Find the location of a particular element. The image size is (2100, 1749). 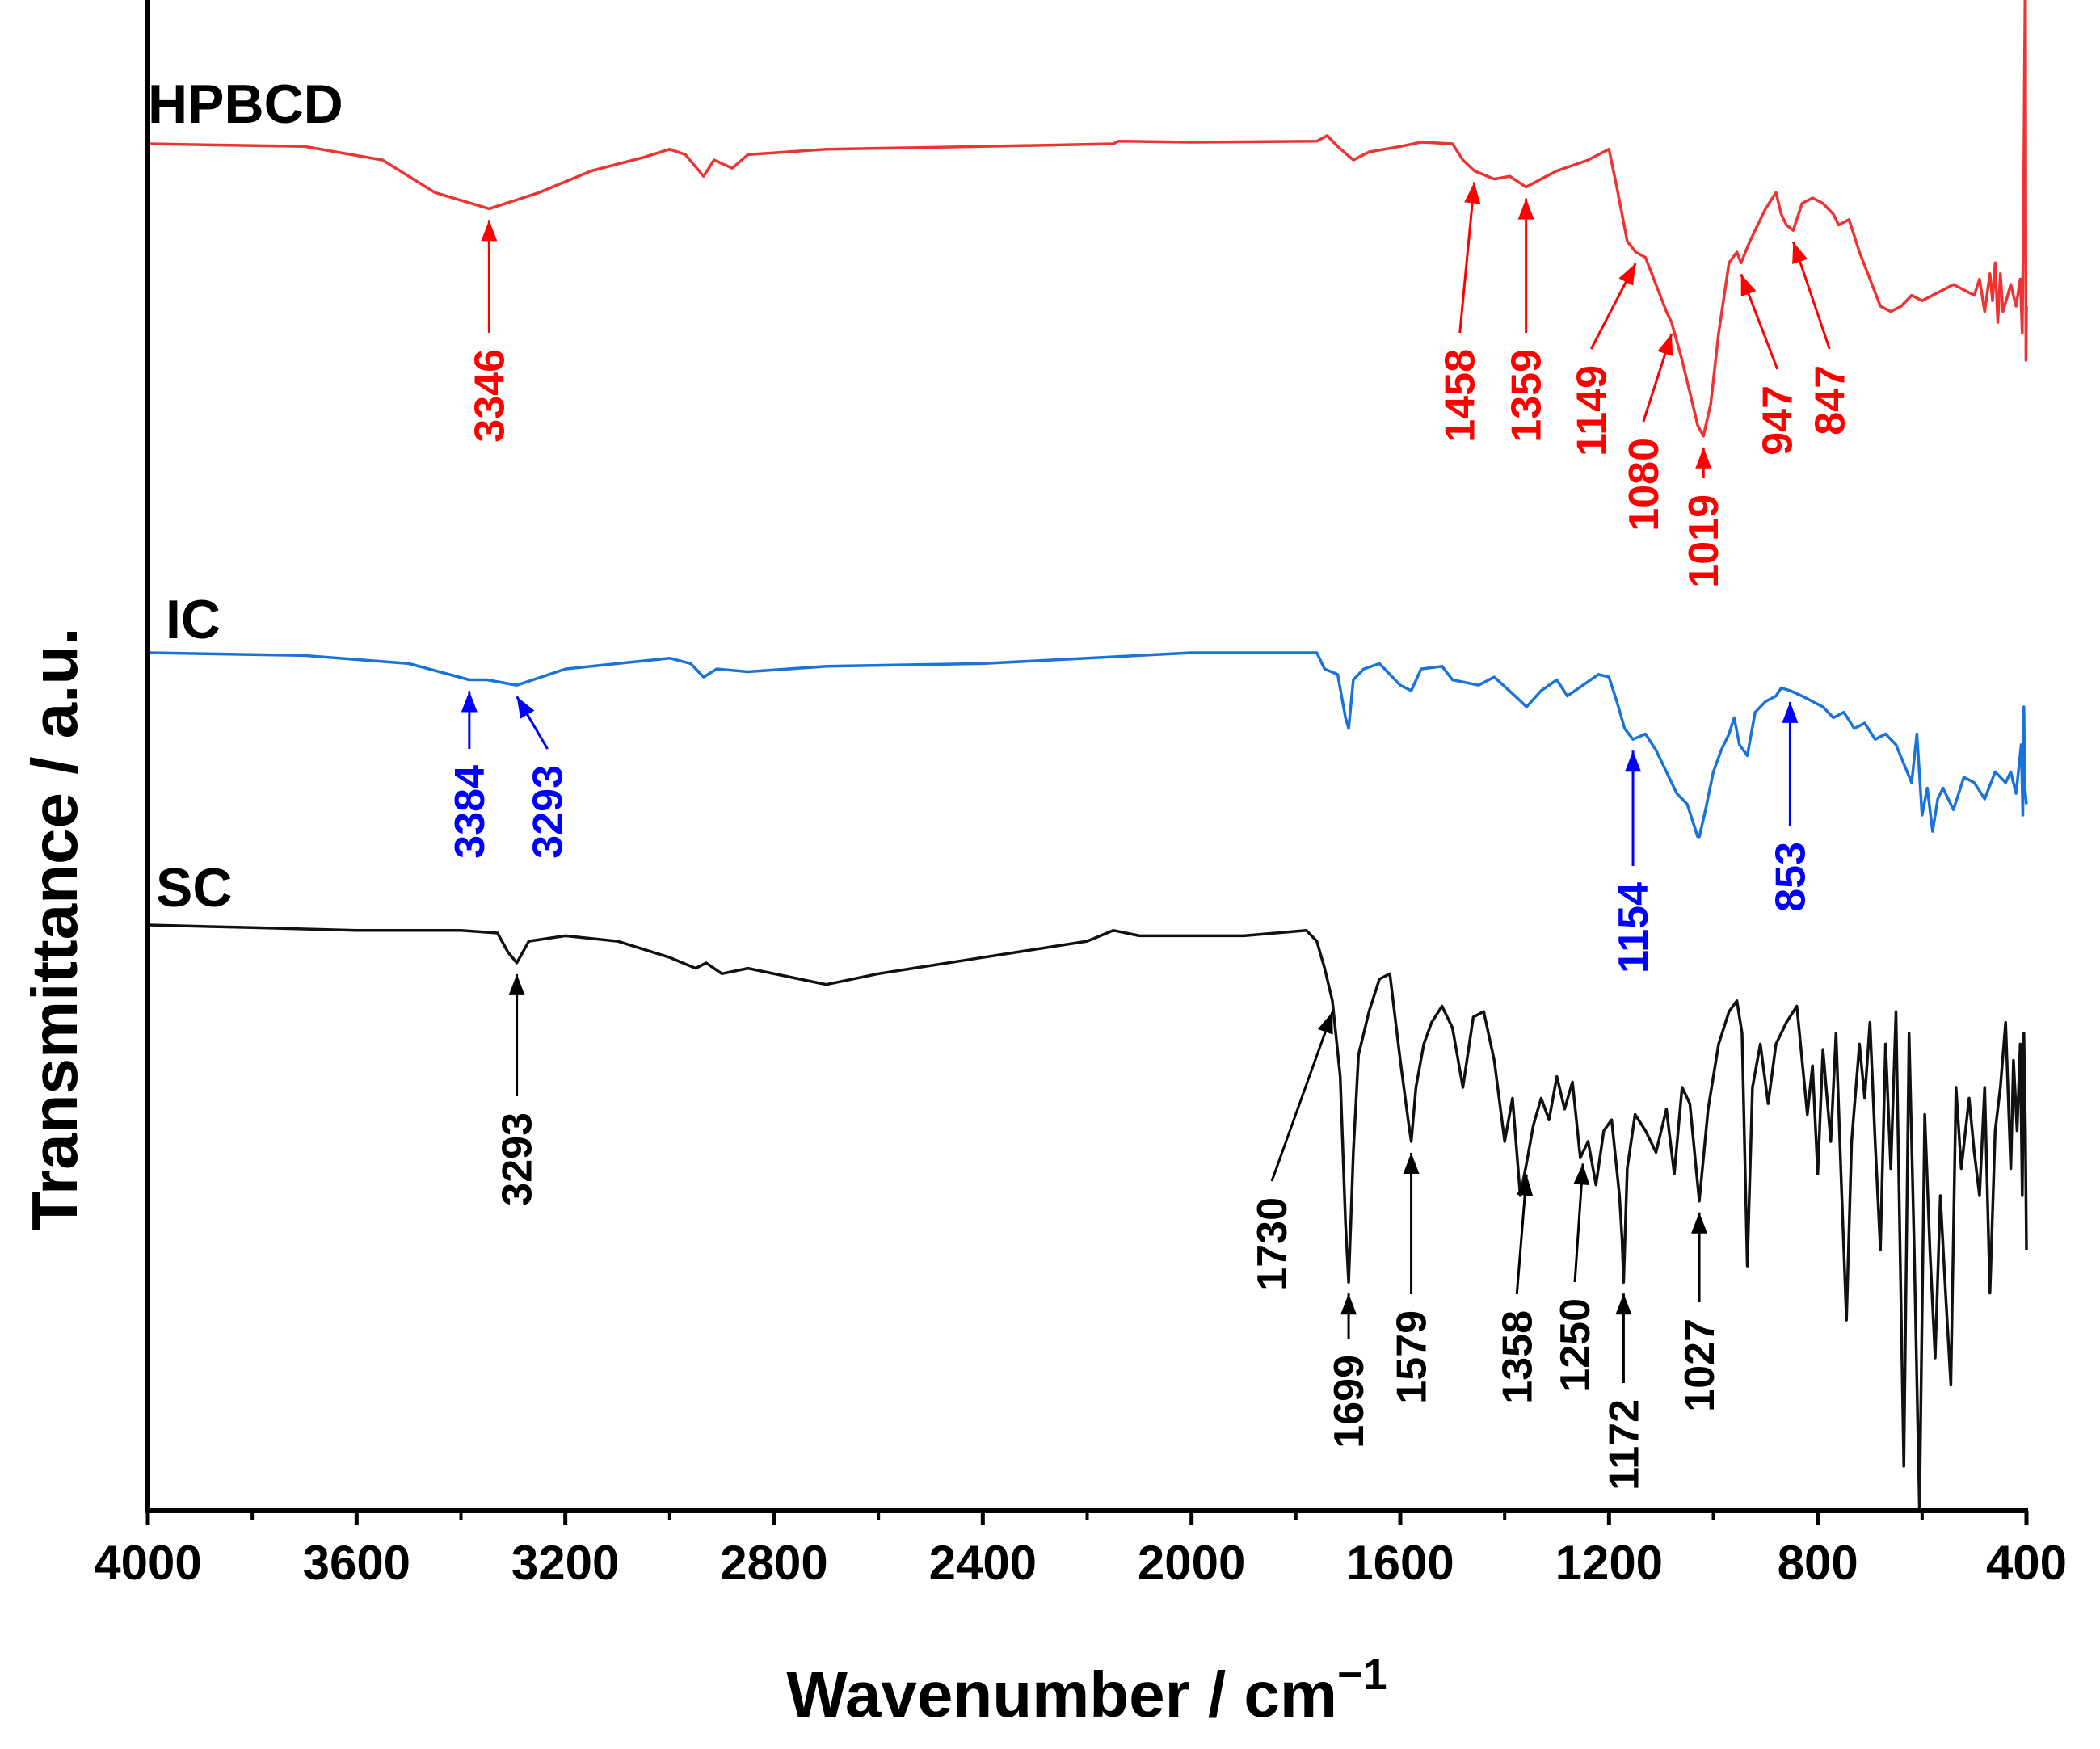

peak-label-hpbcd-1019: 1019 is located at coordinates (1704, 541).